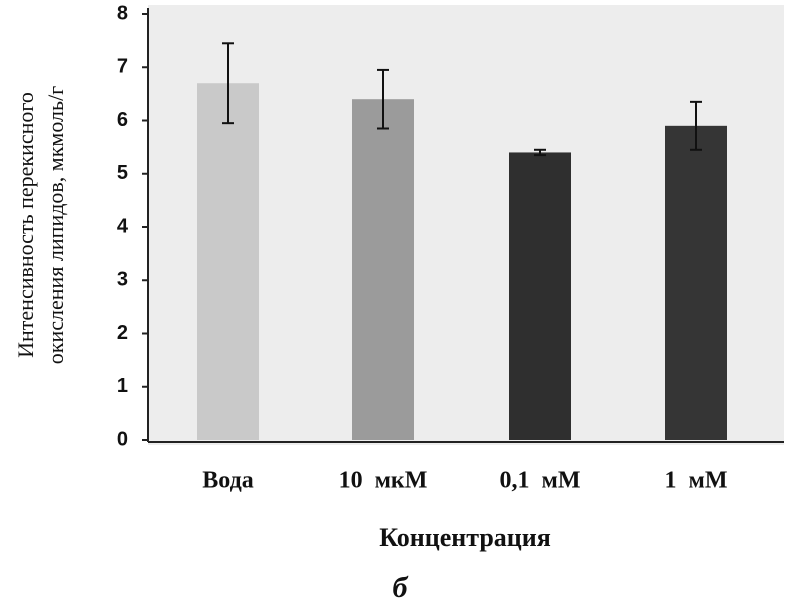 This screenshot has height=610, width=788. What do you see at coordinates (25, 225) in the screenshot?
I see `y-axis-label: Интенсивность перекисного` at bounding box center [25, 225].